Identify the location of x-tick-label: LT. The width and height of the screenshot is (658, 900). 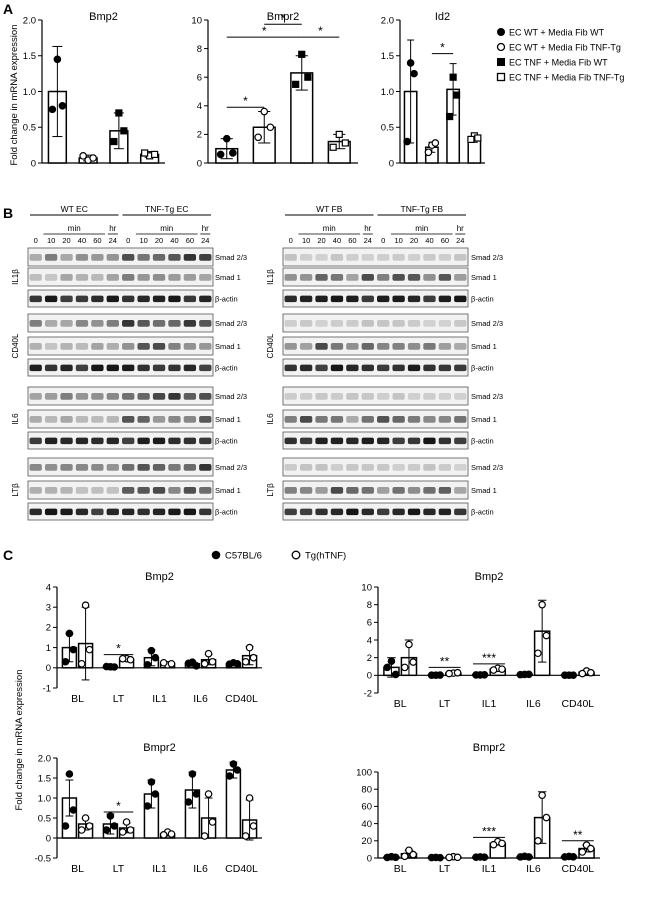
(445, 869).